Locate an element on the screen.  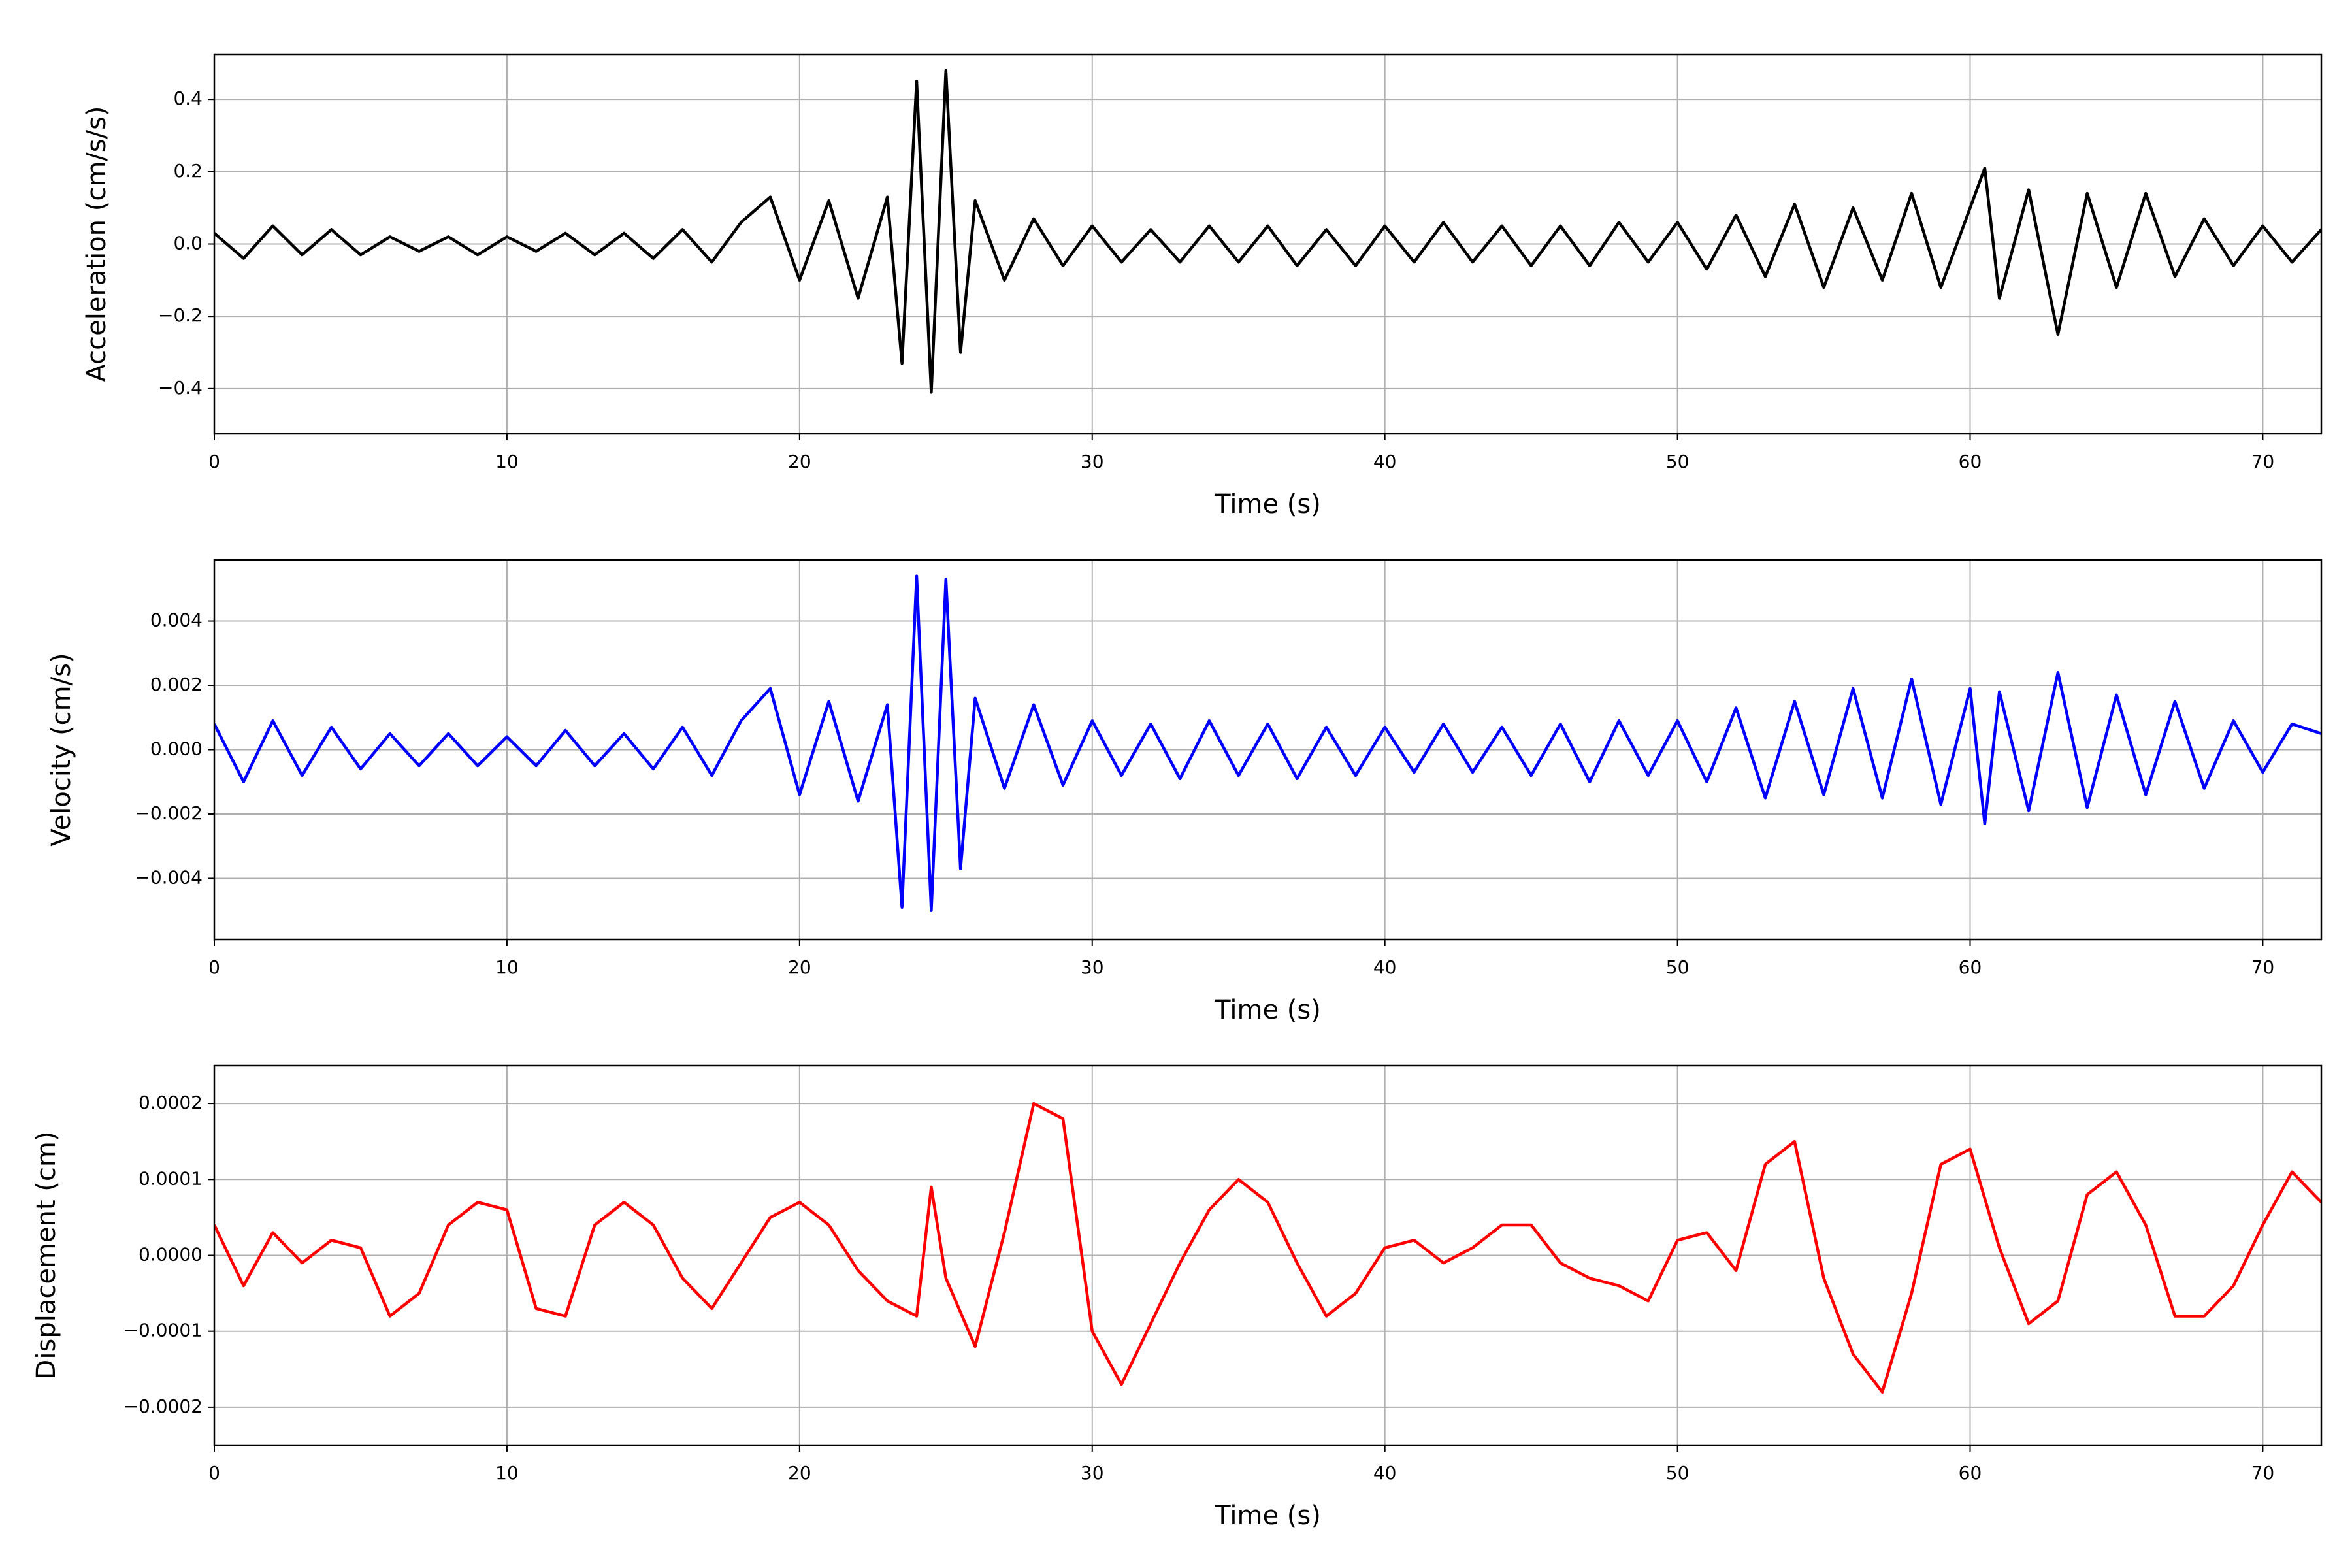
y-tick-label: 0.004 is located at coordinates (176, 620).